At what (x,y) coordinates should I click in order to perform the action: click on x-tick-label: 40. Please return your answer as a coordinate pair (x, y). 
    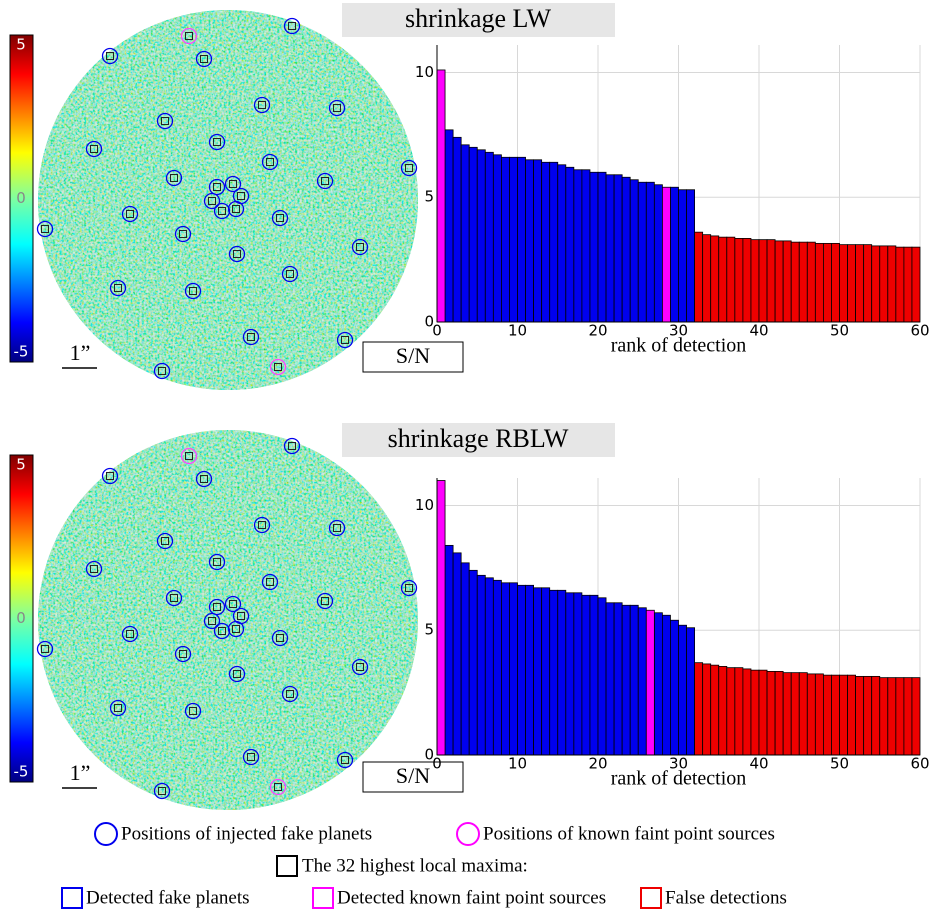
    Looking at the image, I should click on (758, 331).